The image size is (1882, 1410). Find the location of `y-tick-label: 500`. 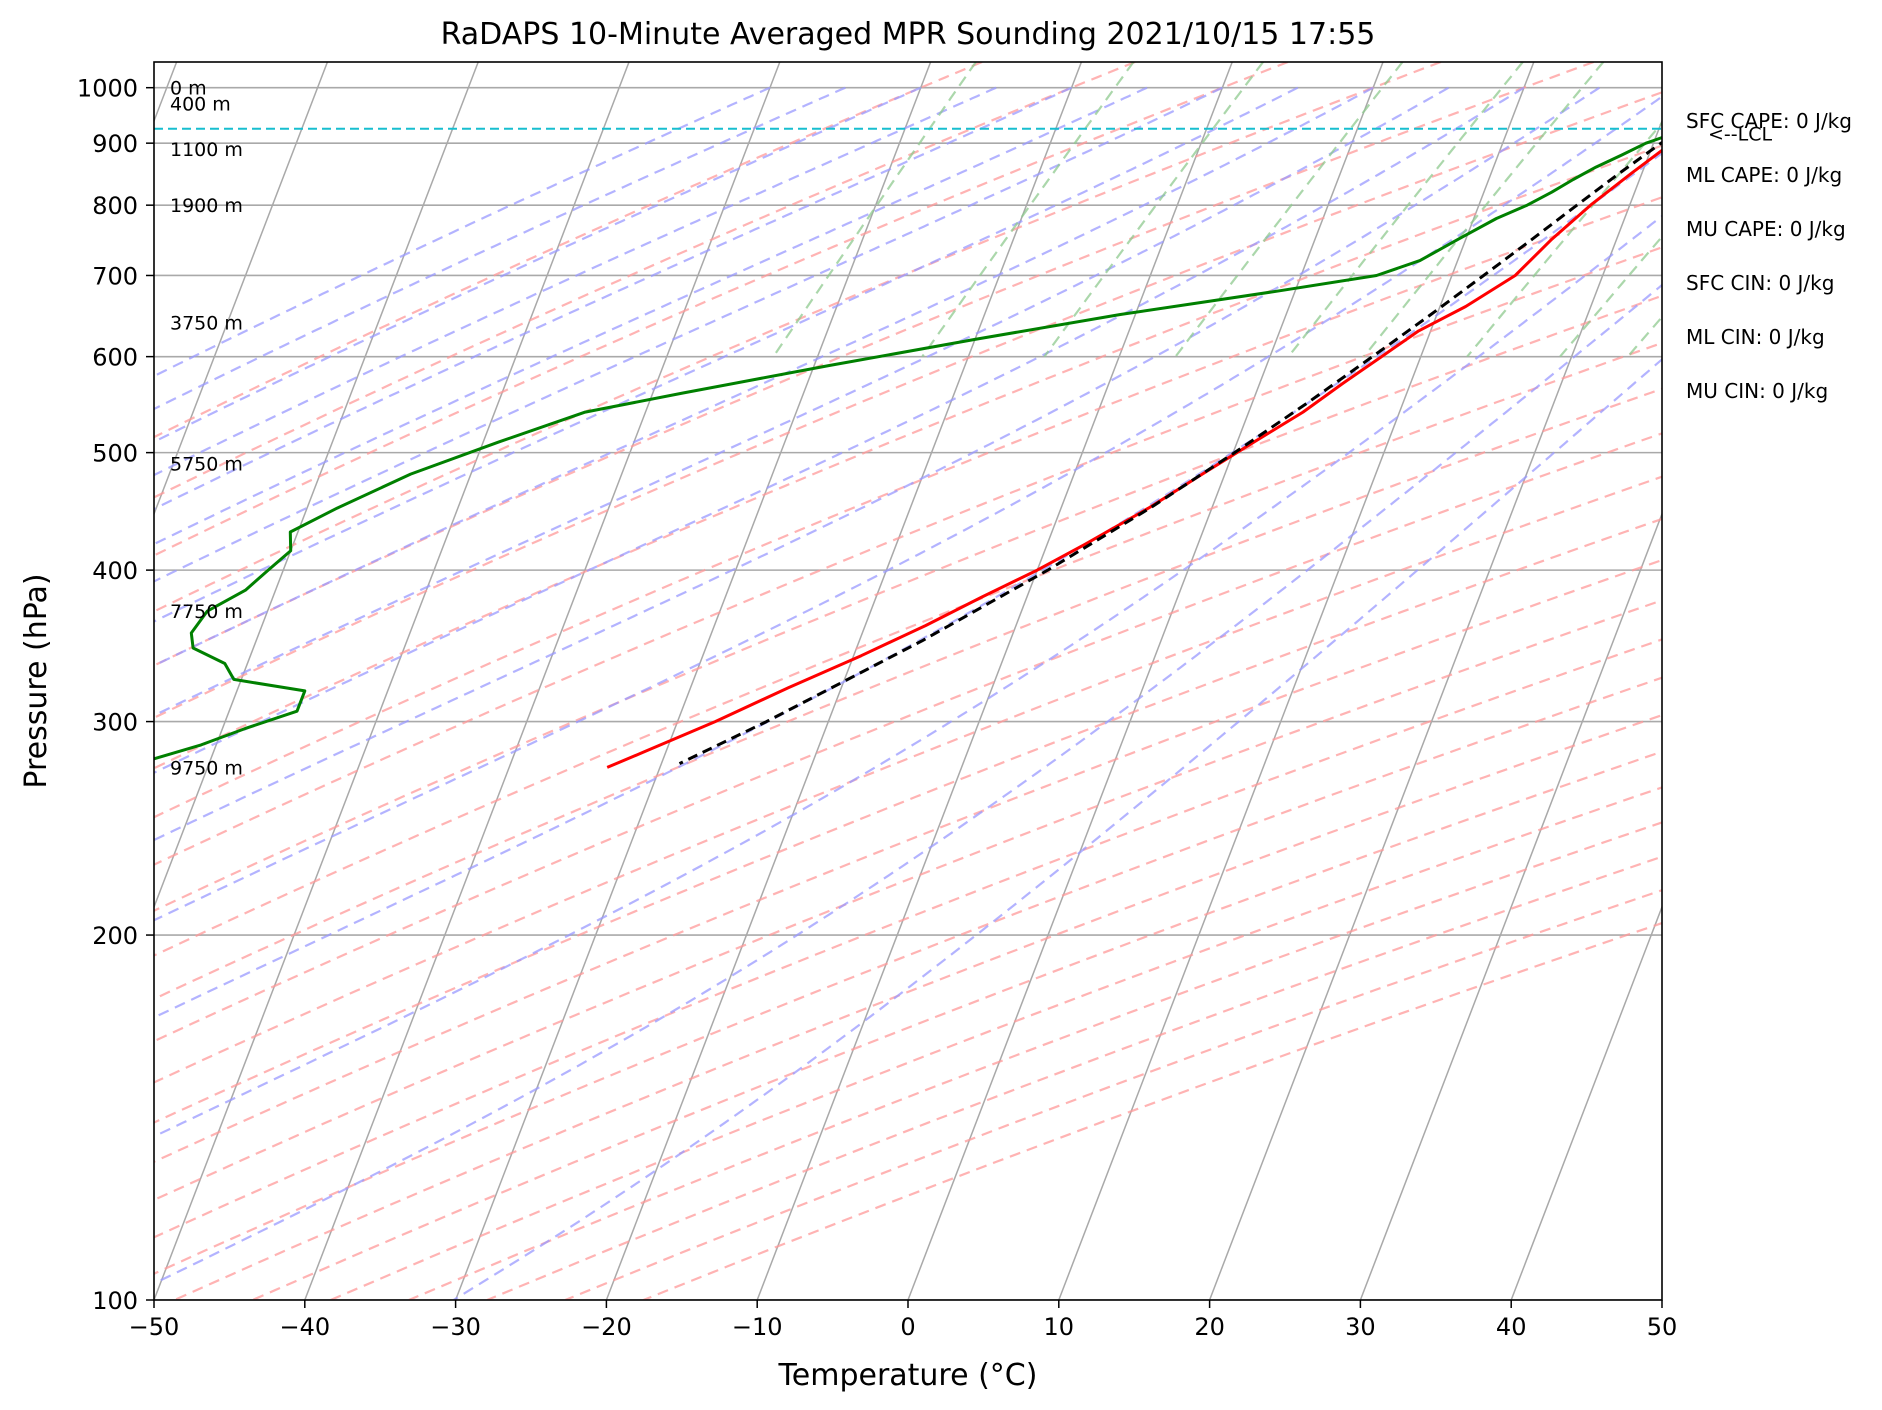

y-tick-label: 500 is located at coordinates (115, 454).